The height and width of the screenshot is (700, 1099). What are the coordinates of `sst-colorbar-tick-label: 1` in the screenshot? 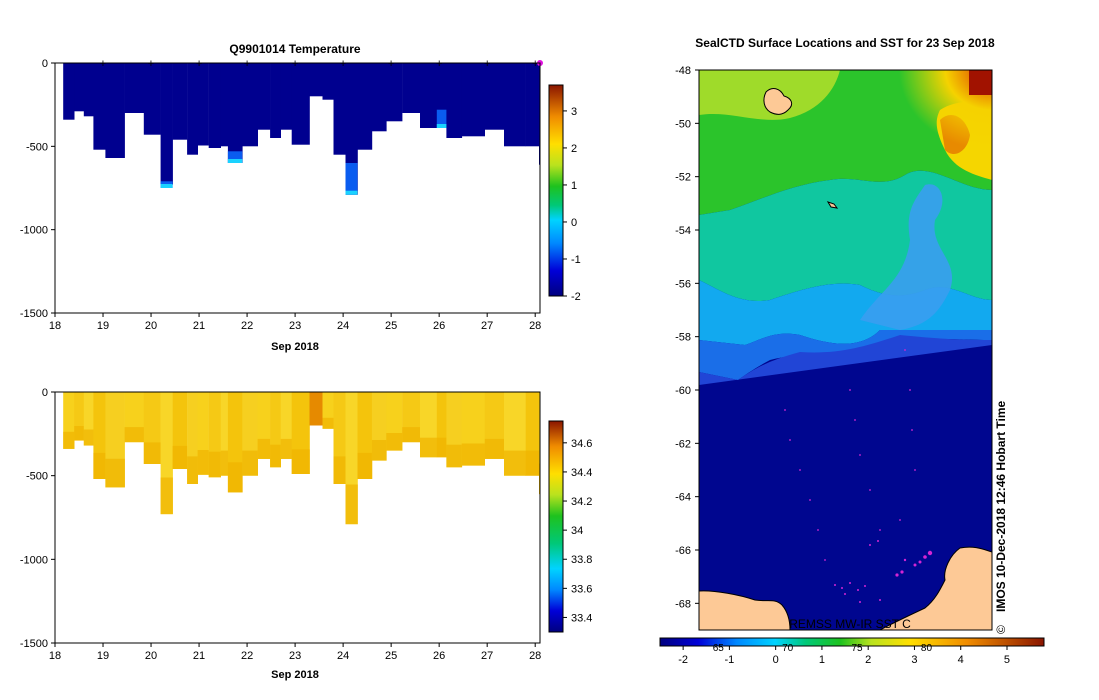 It's located at (822, 660).